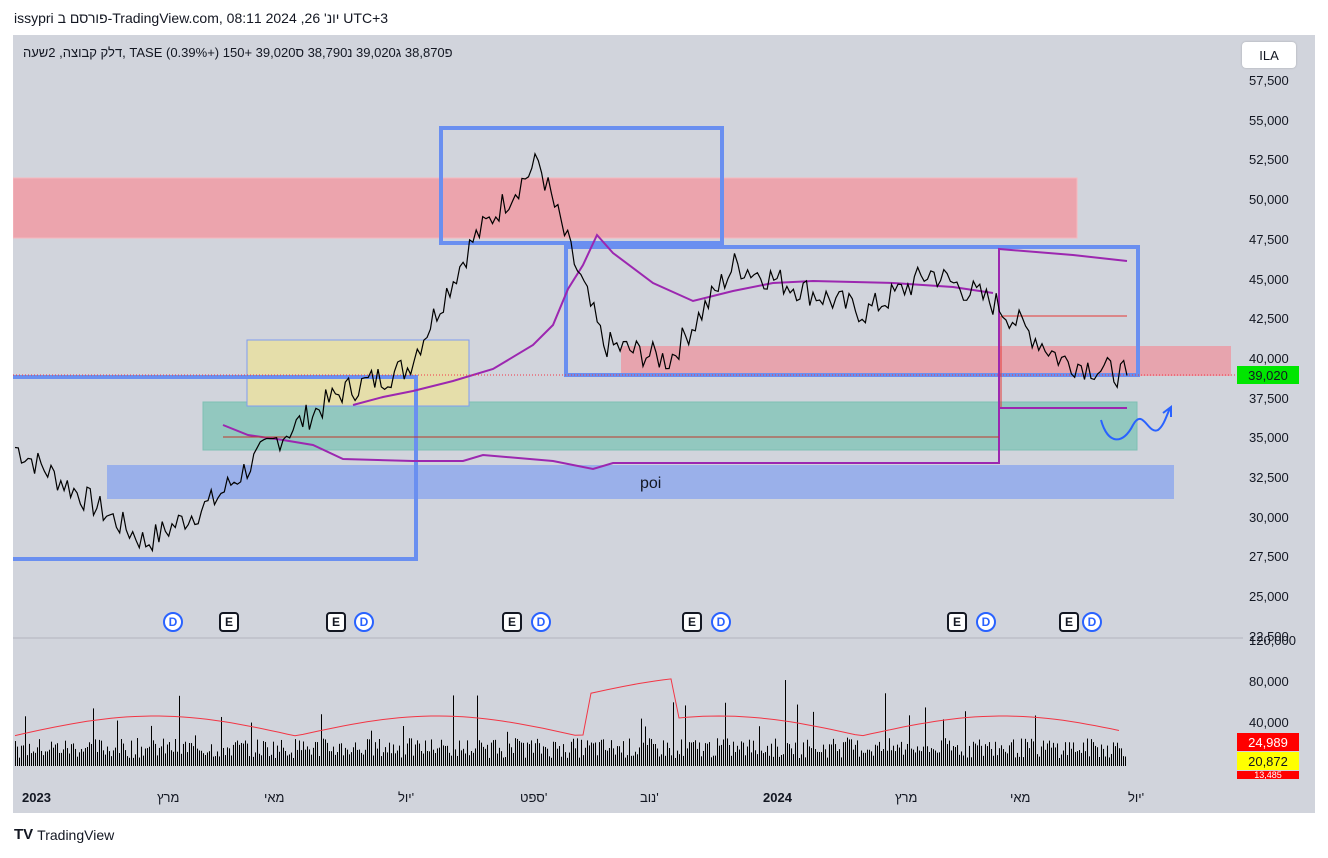 Image resolution: width=1328 pixels, height=858 pixels. What do you see at coordinates (1269, 438) in the screenshot?
I see `price-tick: 35,000` at bounding box center [1269, 438].